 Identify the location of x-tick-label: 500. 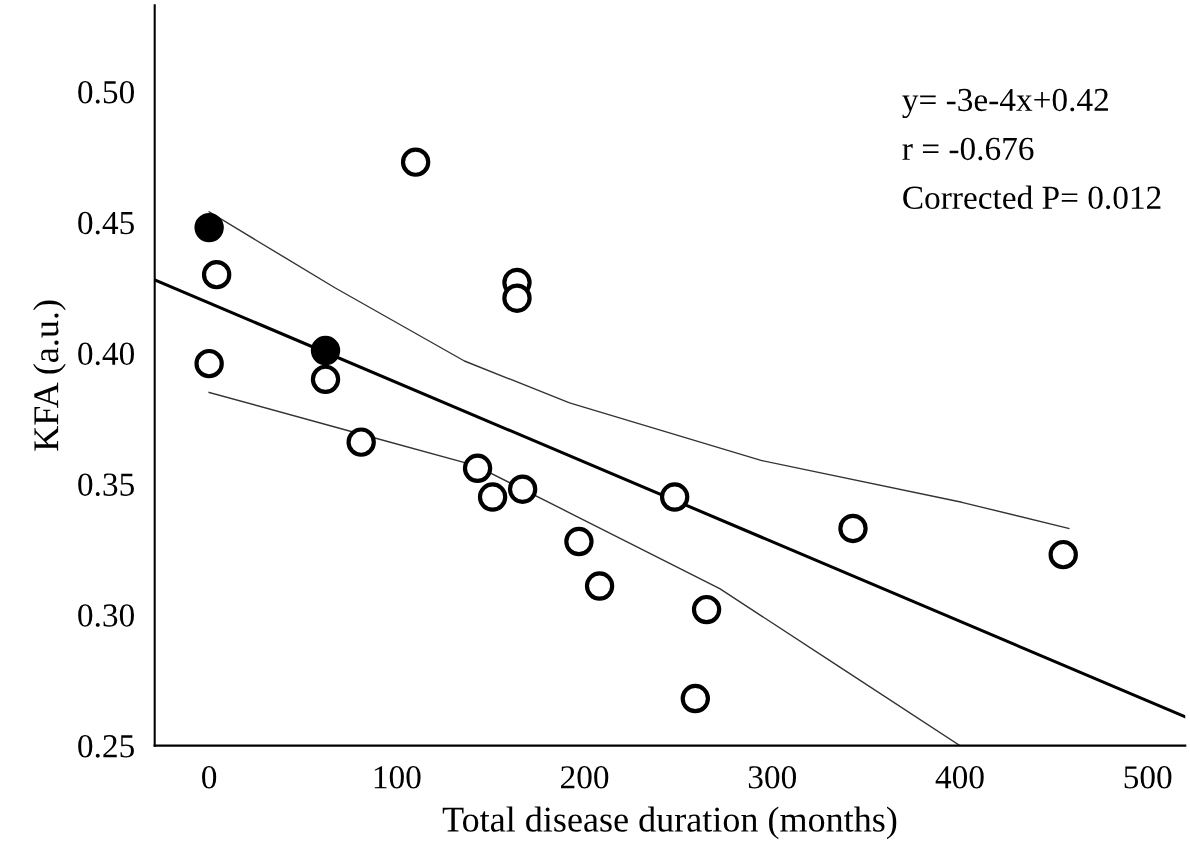
(1148, 777).